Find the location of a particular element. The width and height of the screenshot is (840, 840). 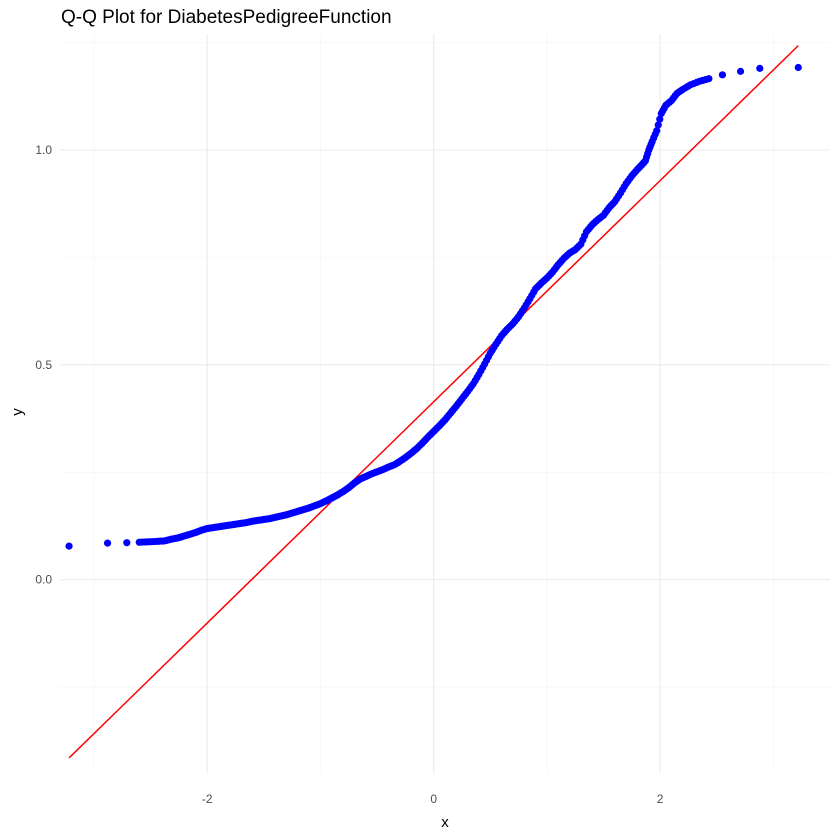

x-tick-label: -2 is located at coordinates (207, 799).